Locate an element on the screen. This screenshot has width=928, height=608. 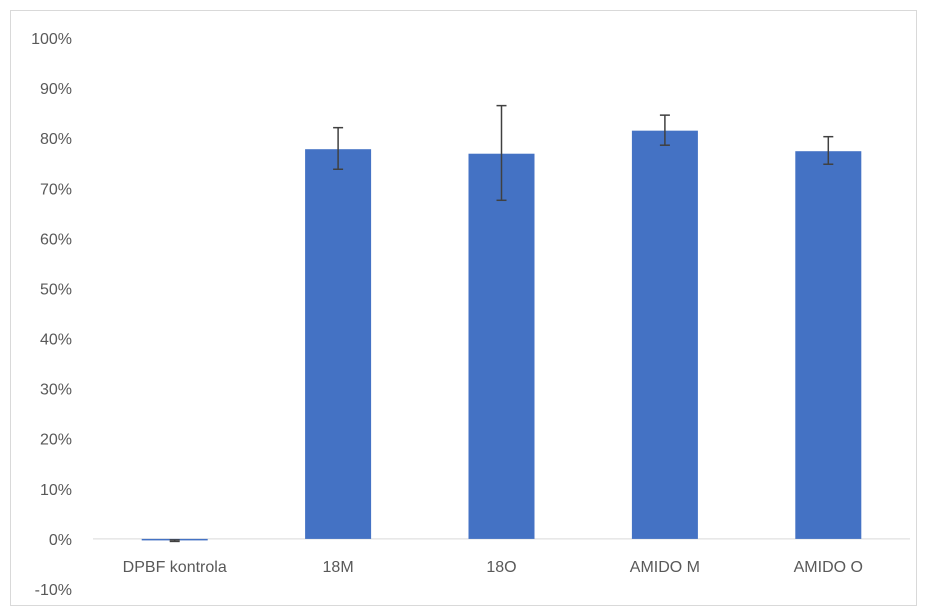
x-category-label: AMIDO M is located at coordinates (665, 567).